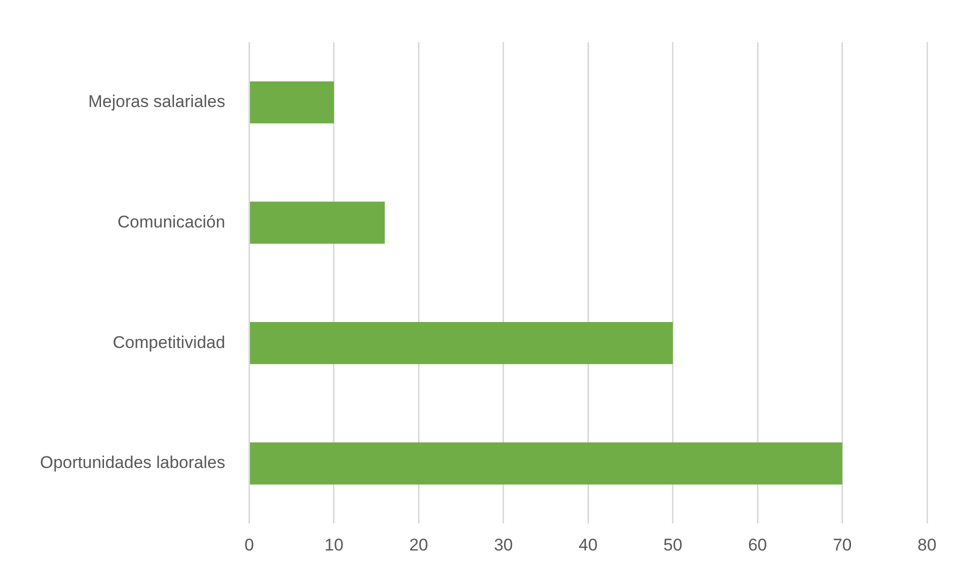 This screenshot has width=960, height=580. I want to click on x-tick-label: 70, so click(842, 544).